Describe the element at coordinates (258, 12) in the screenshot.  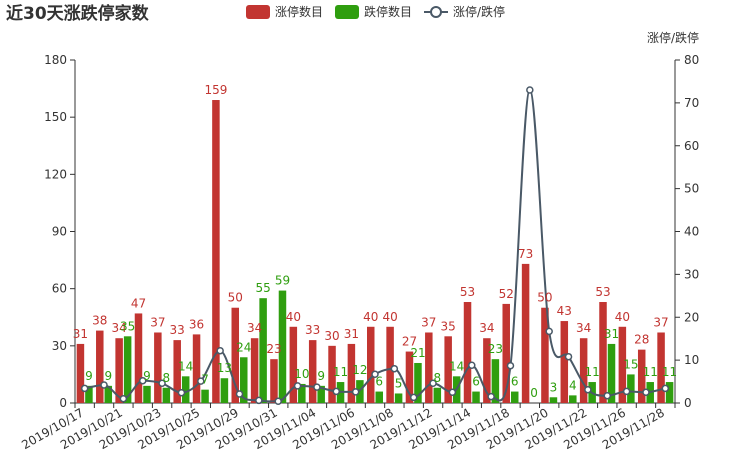
I see `legend-swatch-limit-up` at that location.